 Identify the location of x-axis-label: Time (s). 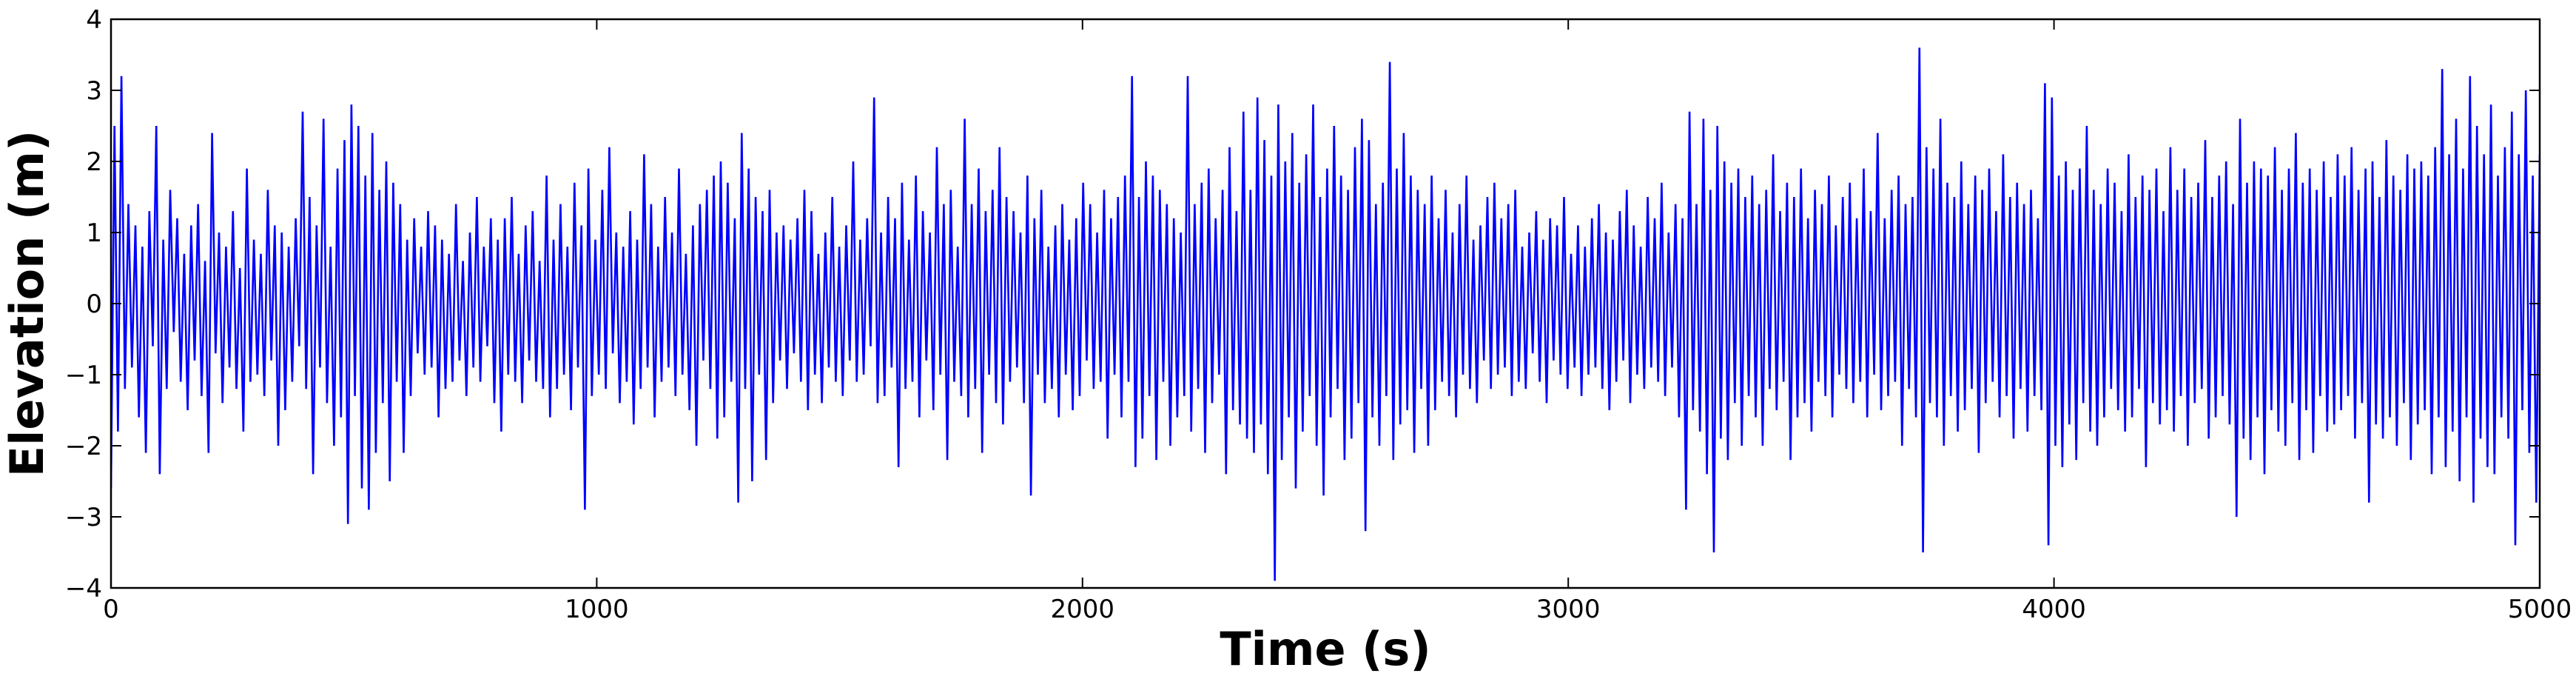
(1325, 649).